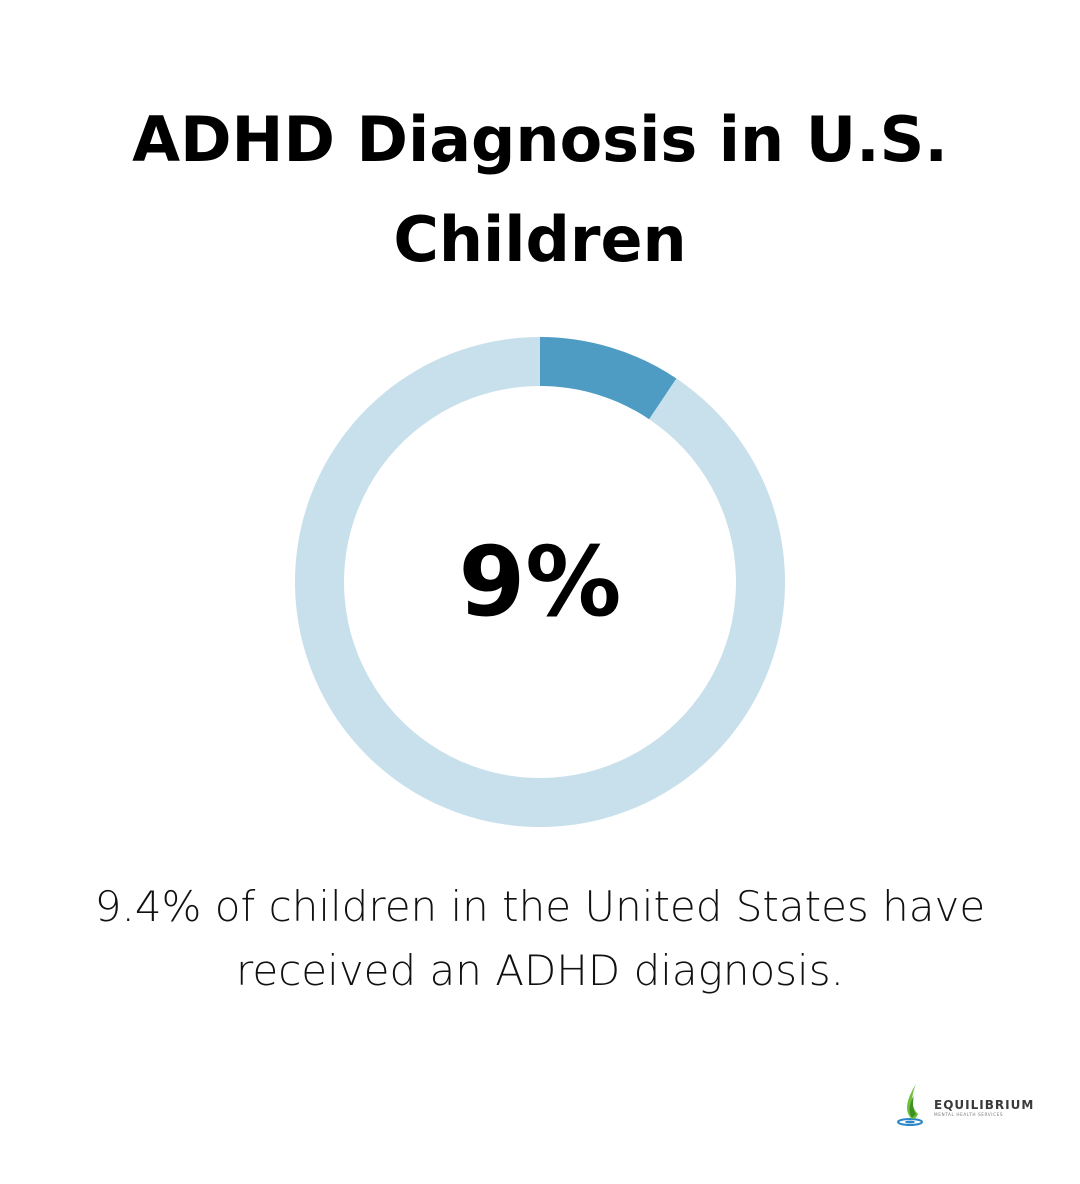 The image size is (1080, 1184). Describe the element at coordinates (968, 1114) in the screenshot. I see `logo-tagline: MENTAL HEALTH SERVICES` at that location.